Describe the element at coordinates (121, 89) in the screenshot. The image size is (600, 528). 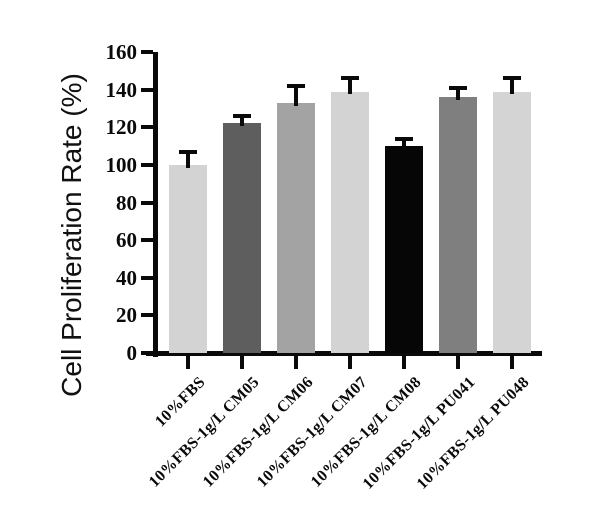
I see `y-tick-label: 140` at that location.